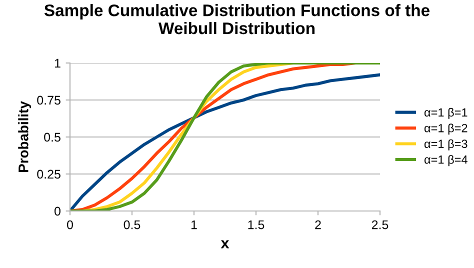  What do you see at coordinates (52, 137) in the screenshot?
I see `y-tick-label: 0.5` at bounding box center [52, 137].